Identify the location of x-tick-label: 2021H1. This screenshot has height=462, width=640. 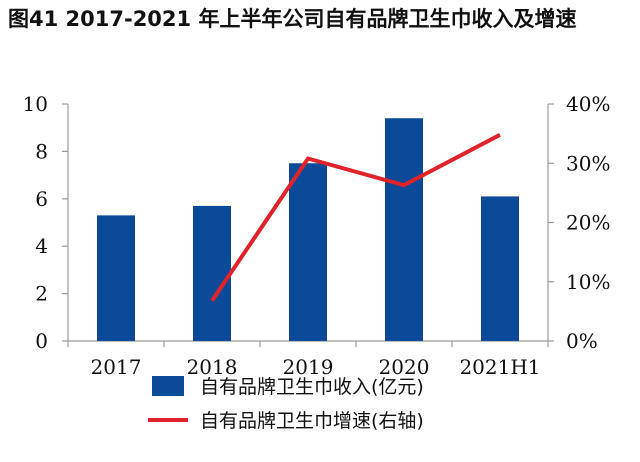
(499, 367).